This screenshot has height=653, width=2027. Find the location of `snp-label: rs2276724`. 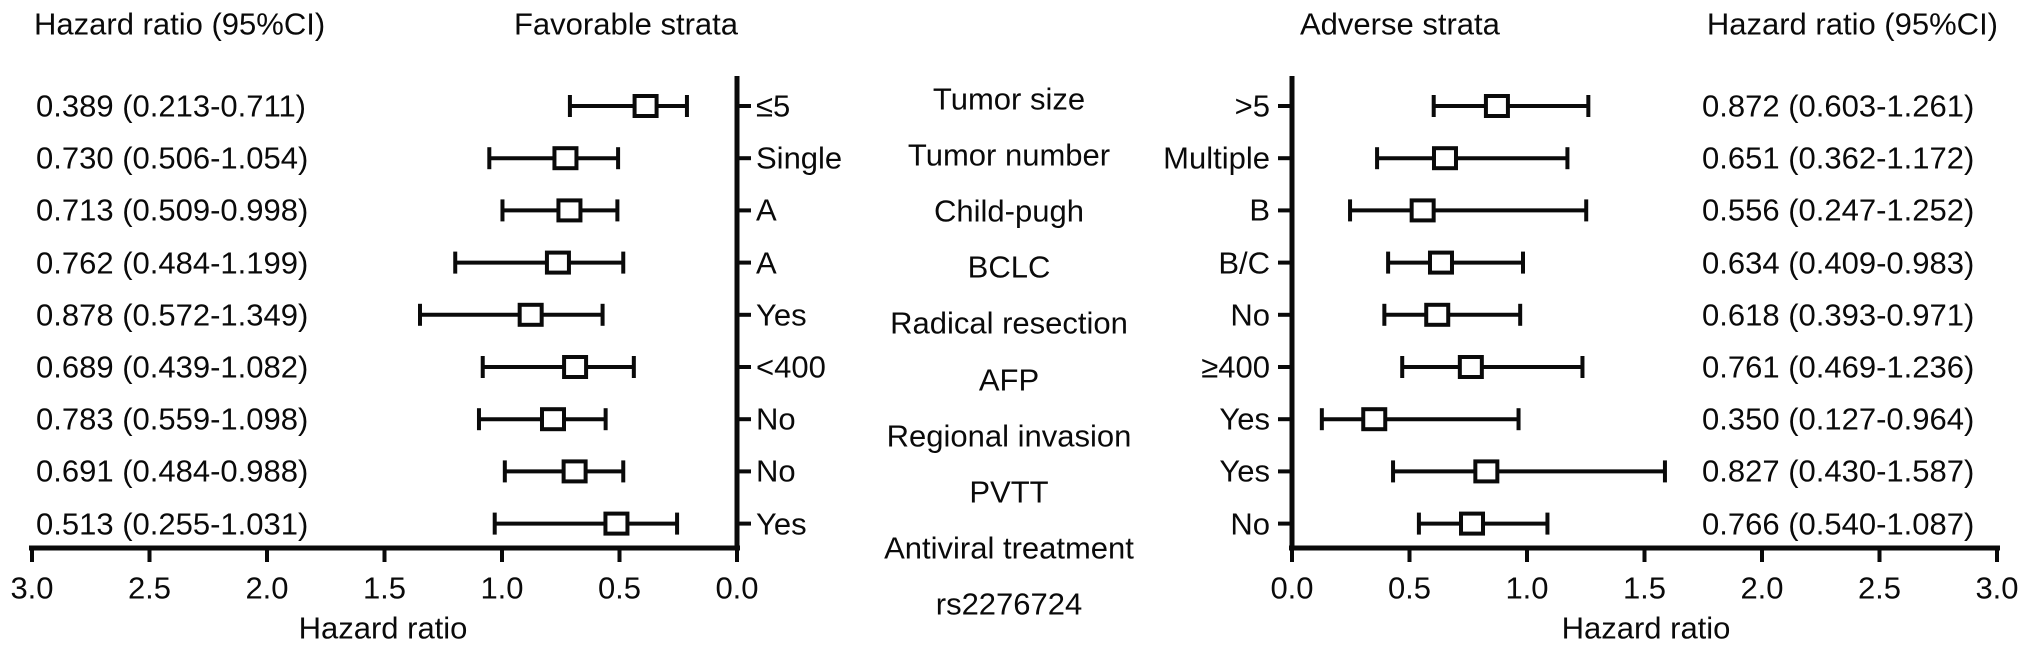

snp-label: rs2276724 is located at coordinates (1009, 604).